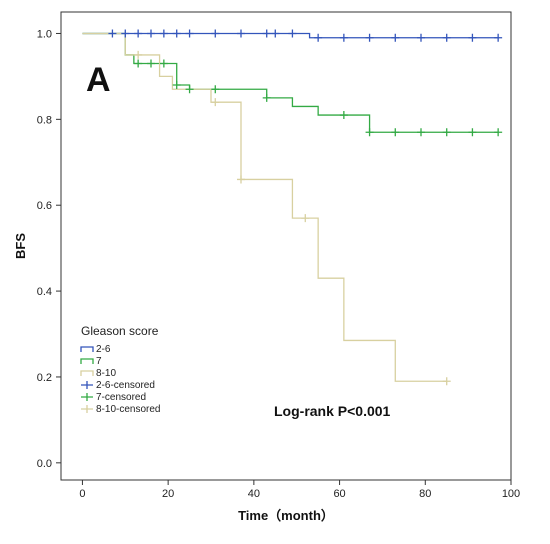 The height and width of the screenshot is (544, 550). Describe the element at coordinates (82, 494) in the screenshot. I see `x-tick-label: 0` at that location.